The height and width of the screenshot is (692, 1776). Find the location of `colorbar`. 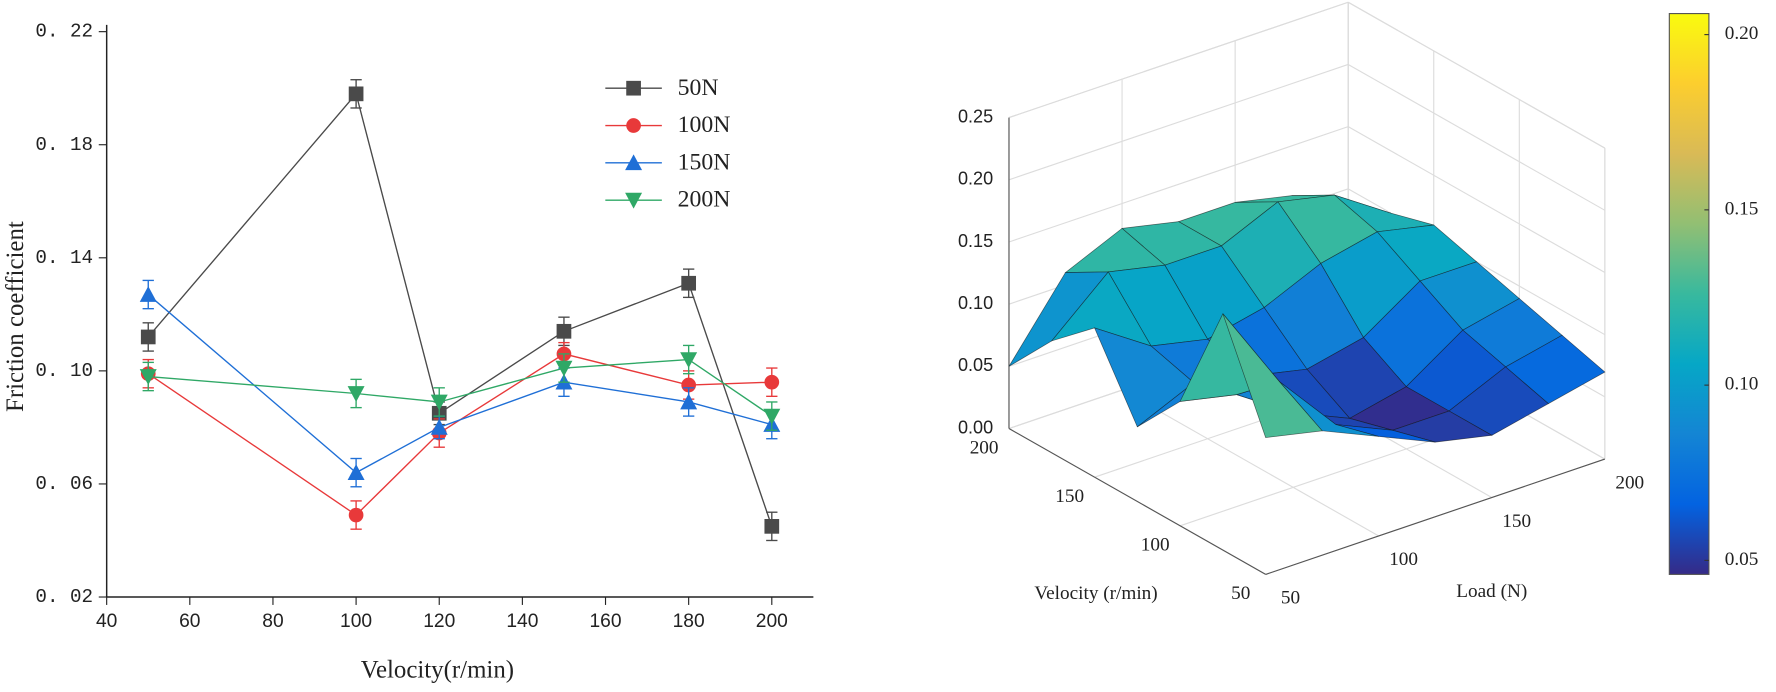

colorbar is located at coordinates (1689, 294).